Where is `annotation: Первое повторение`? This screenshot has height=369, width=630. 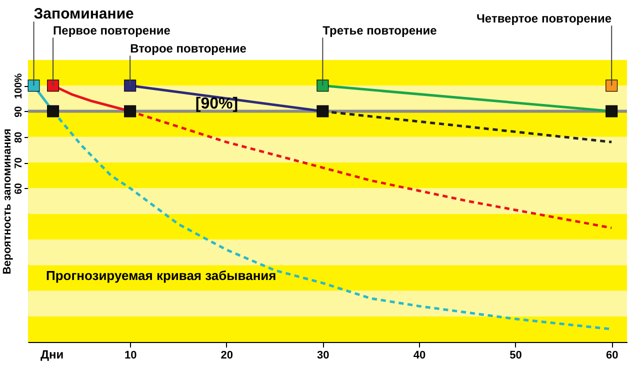
annotation: Первое повторение is located at coordinates (112, 31).